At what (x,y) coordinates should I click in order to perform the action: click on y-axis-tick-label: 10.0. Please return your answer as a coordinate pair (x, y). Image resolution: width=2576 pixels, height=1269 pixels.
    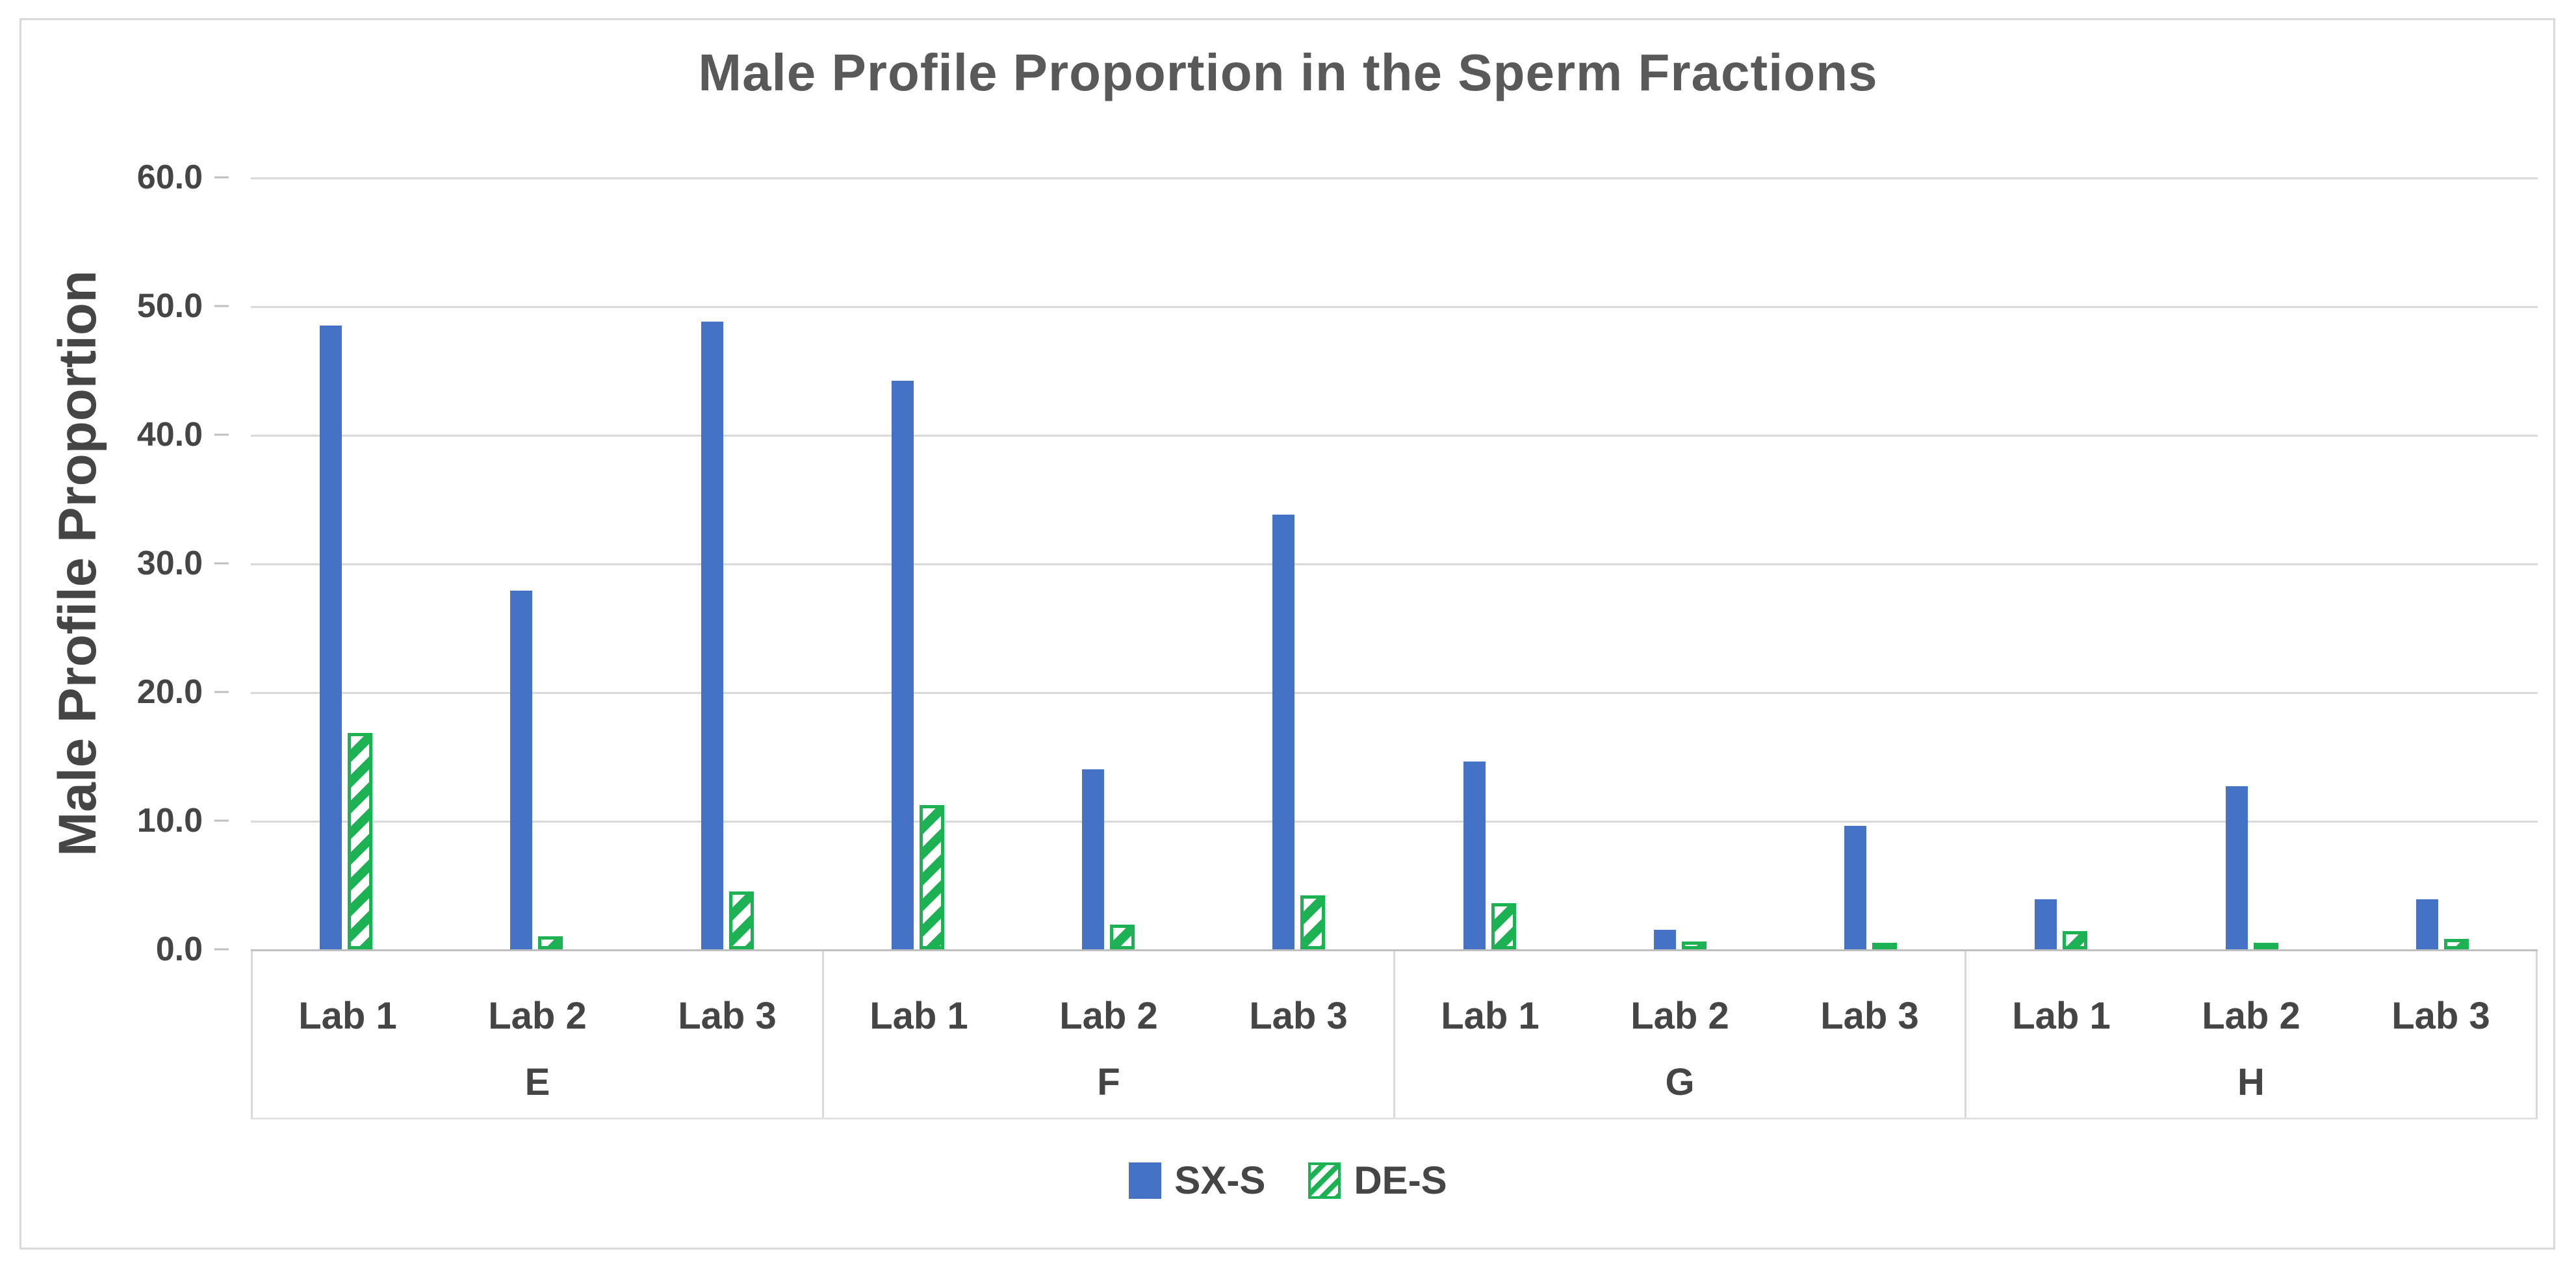
    Looking at the image, I should click on (170, 821).